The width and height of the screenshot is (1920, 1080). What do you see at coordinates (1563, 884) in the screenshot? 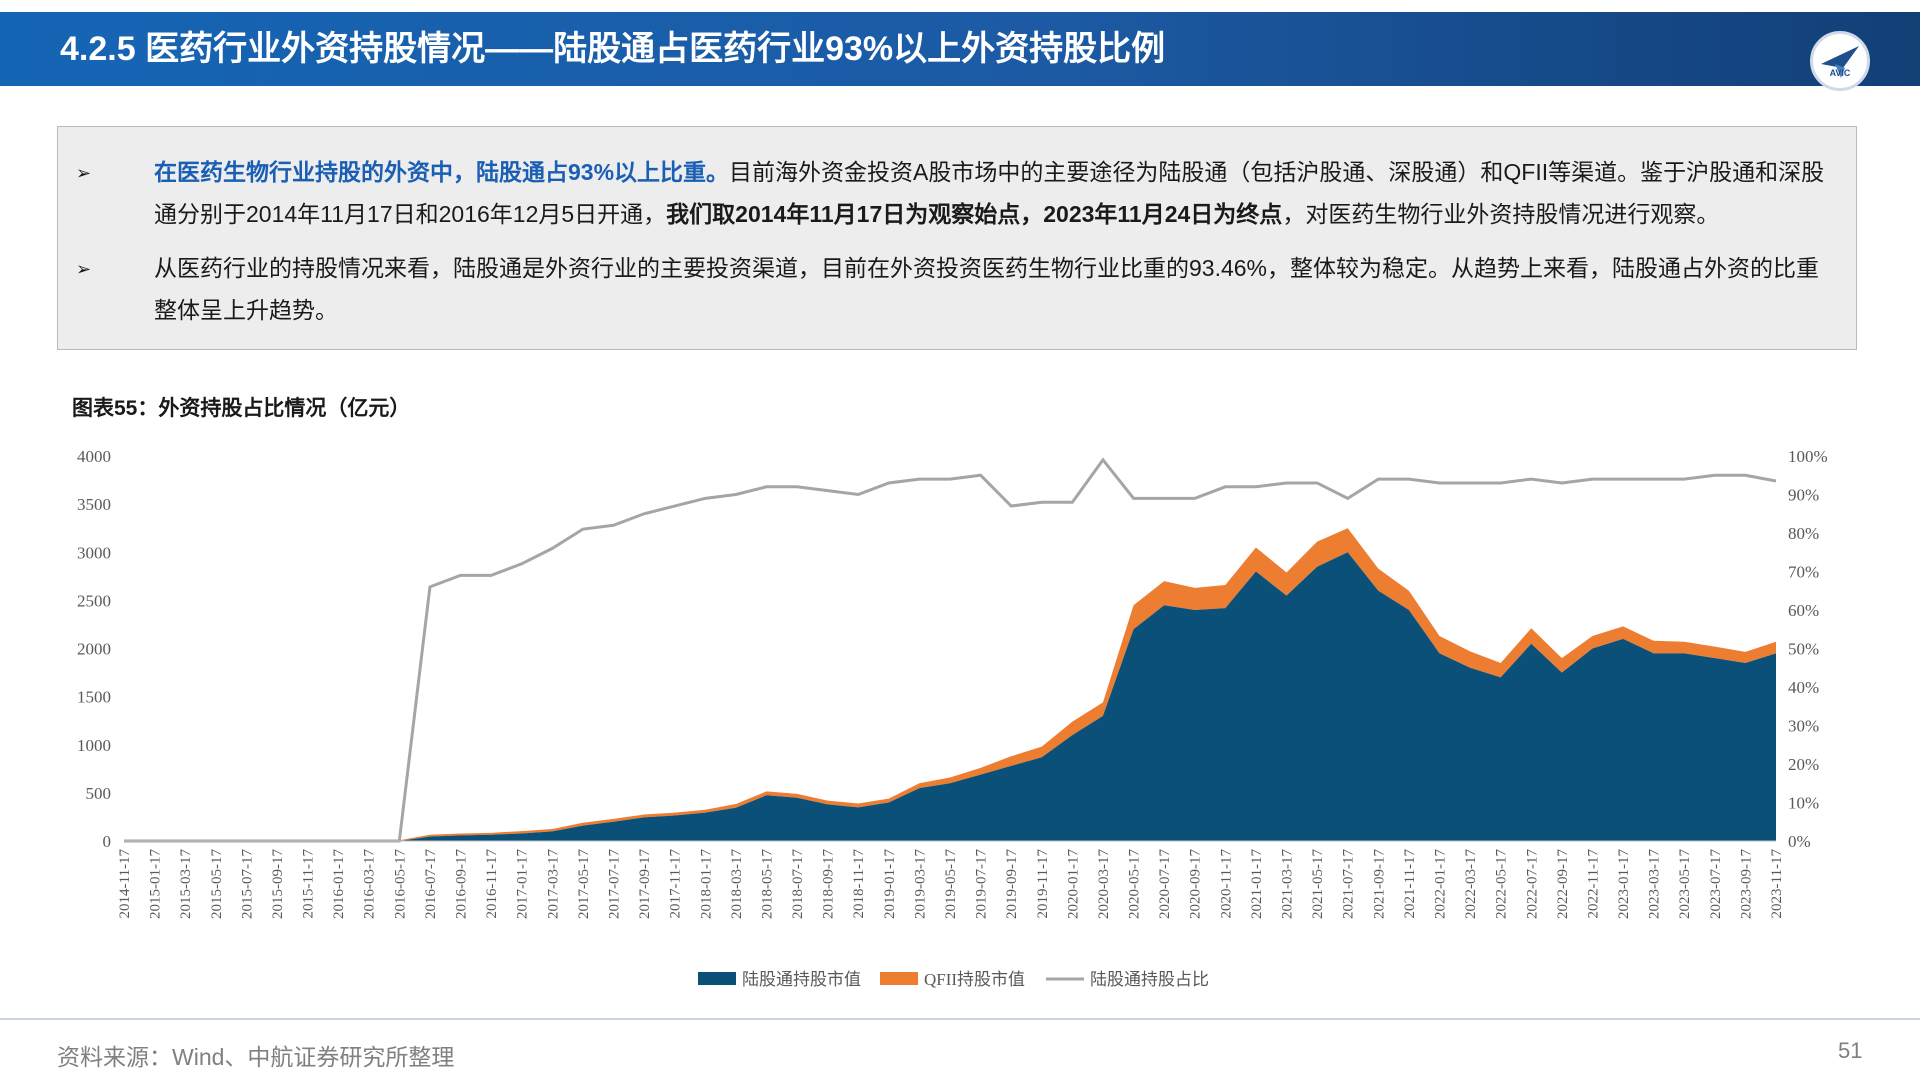
I see `x-tick-label: 2022-09-17` at bounding box center [1563, 884].